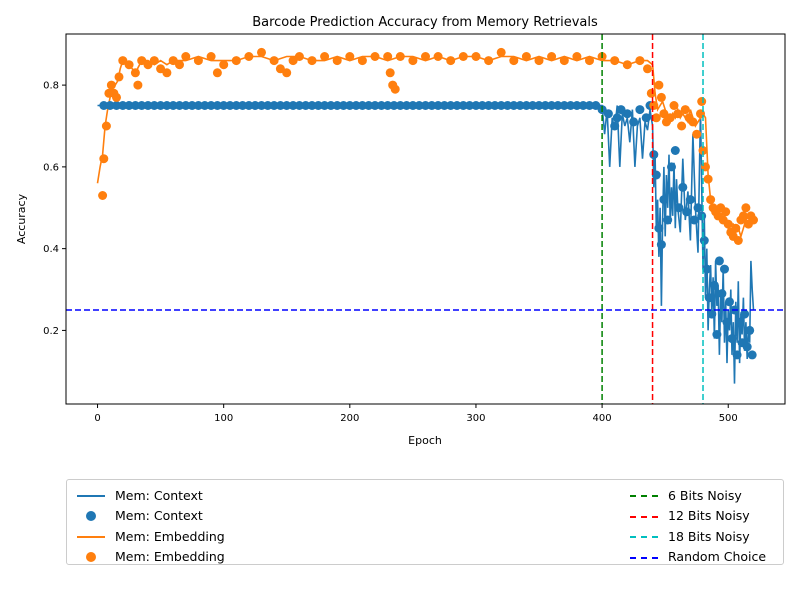  I want to click on legend-dot-marker, so click(91, 556).